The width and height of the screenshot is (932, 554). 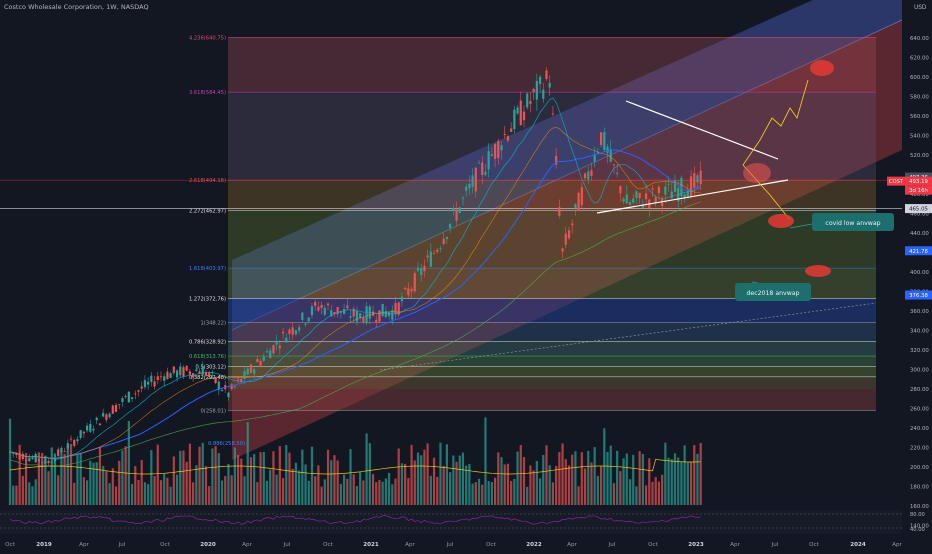 I want to click on fib-label-3: 2.272(462.97), so click(x=207, y=212).